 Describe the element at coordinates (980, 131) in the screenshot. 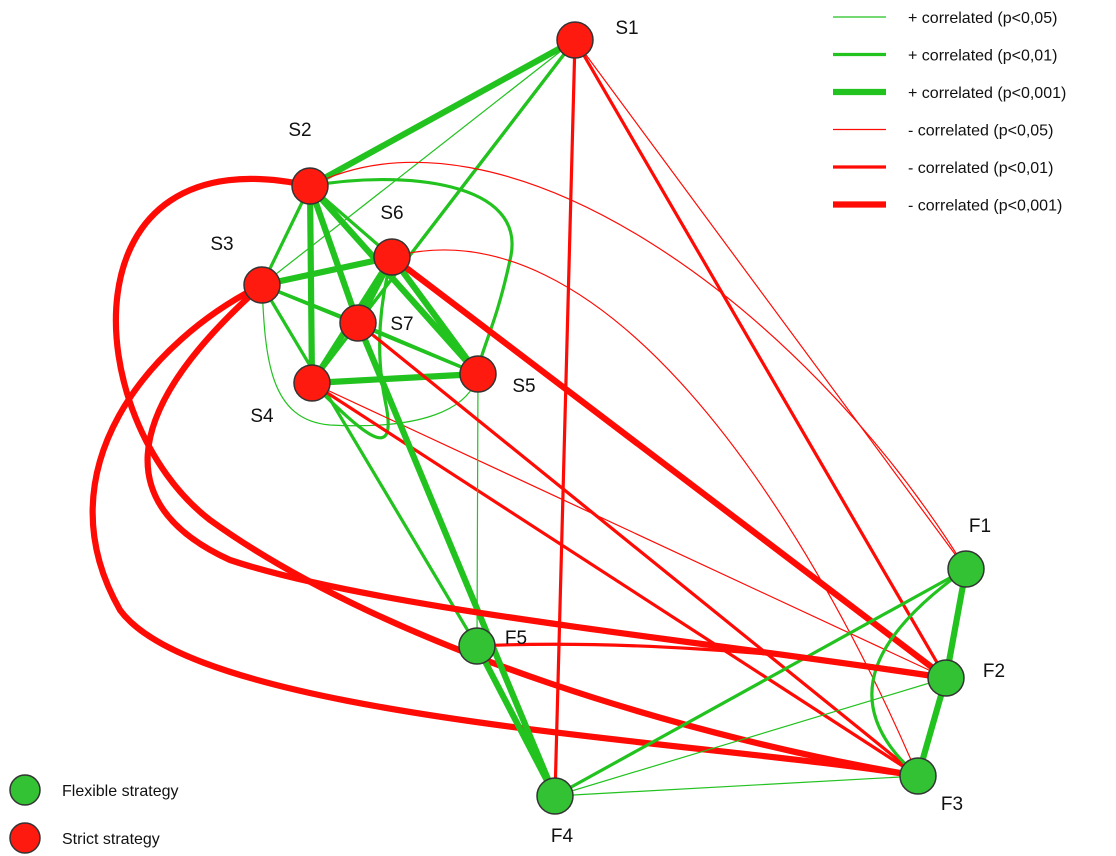

I see `legend-label-negative-1: - correlated (p<0,05)` at that location.